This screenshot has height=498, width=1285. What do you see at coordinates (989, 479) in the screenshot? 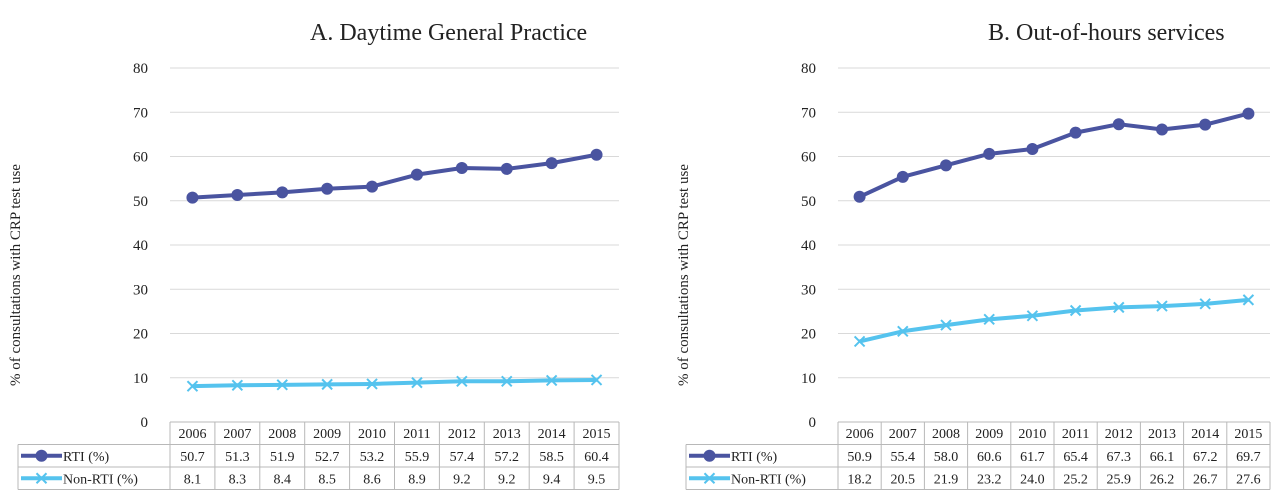
I see `data-table-value: 23.2` at bounding box center [989, 479].